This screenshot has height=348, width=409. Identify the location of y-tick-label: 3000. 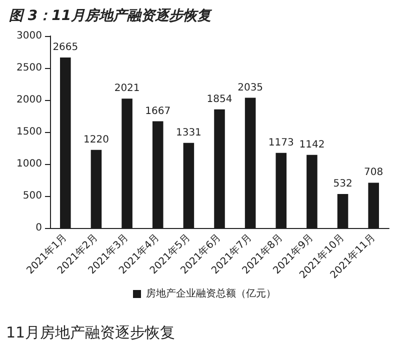
(29, 36).